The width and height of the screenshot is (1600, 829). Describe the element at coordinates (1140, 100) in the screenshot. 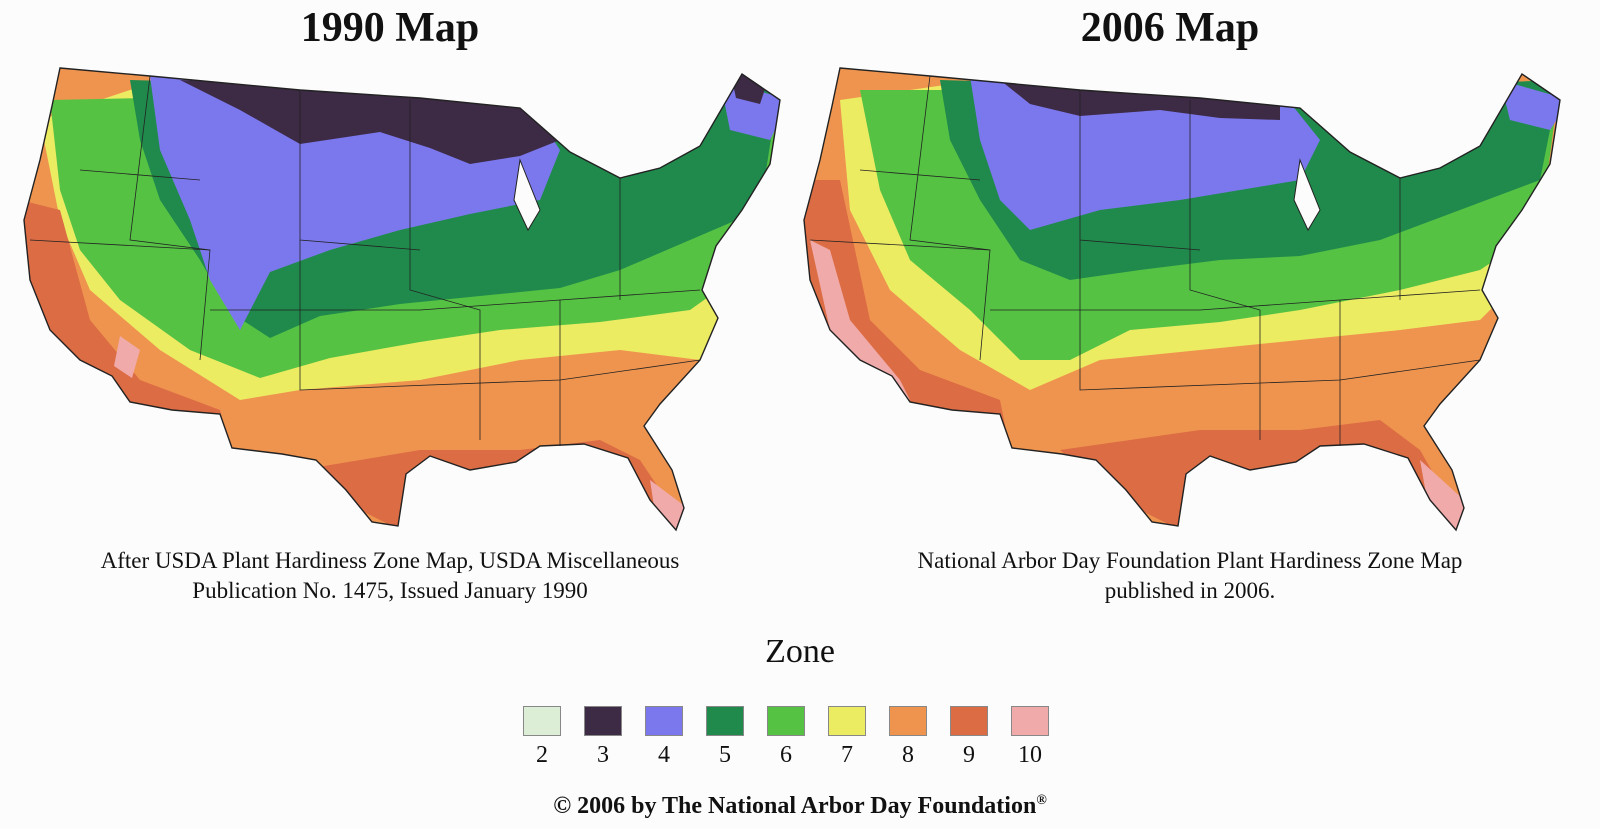

I see `zone-3-region` at that location.